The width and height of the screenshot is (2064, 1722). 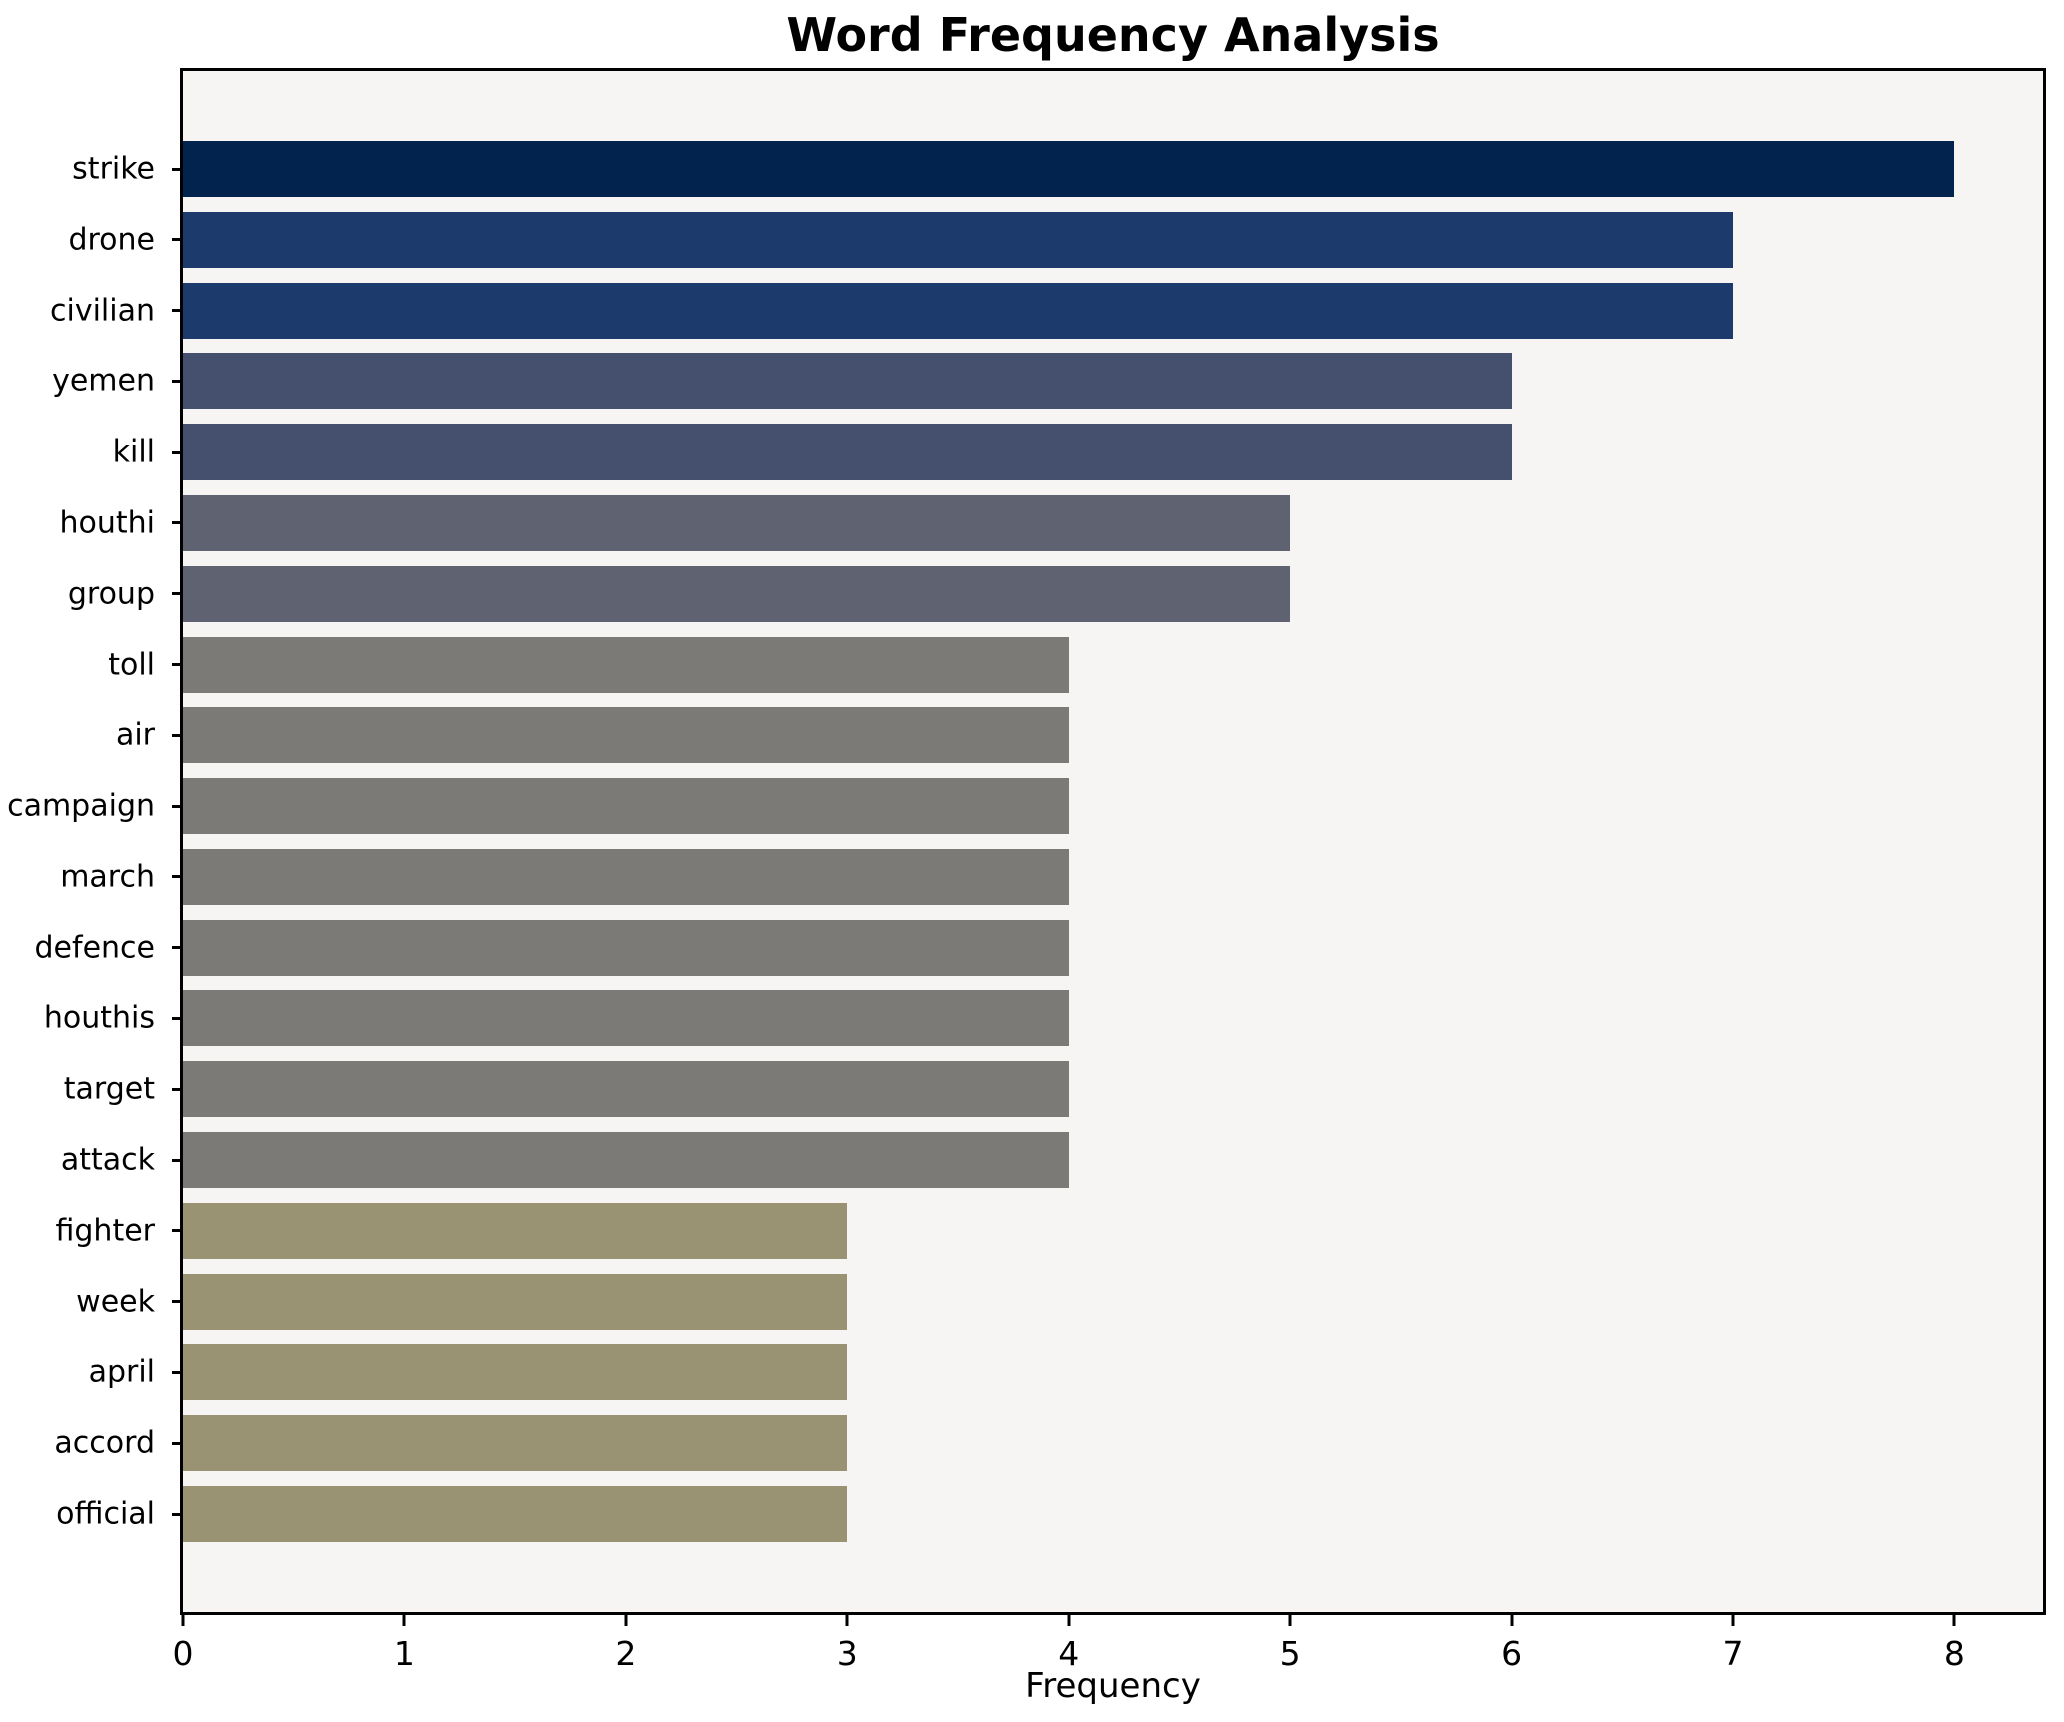 What do you see at coordinates (515, 1230) in the screenshot?
I see `bar-fighter` at bounding box center [515, 1230].